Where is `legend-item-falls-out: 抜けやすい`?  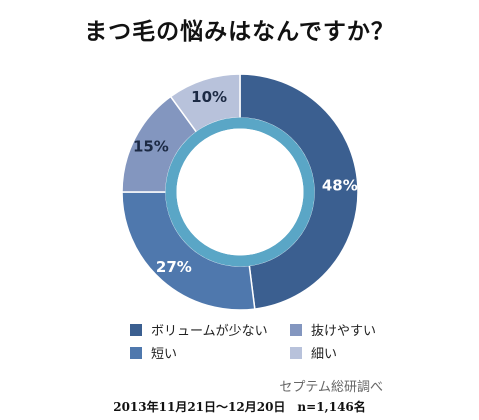
legend-item-falls-out: 抜けやすい is located at coordinates (333, 329).